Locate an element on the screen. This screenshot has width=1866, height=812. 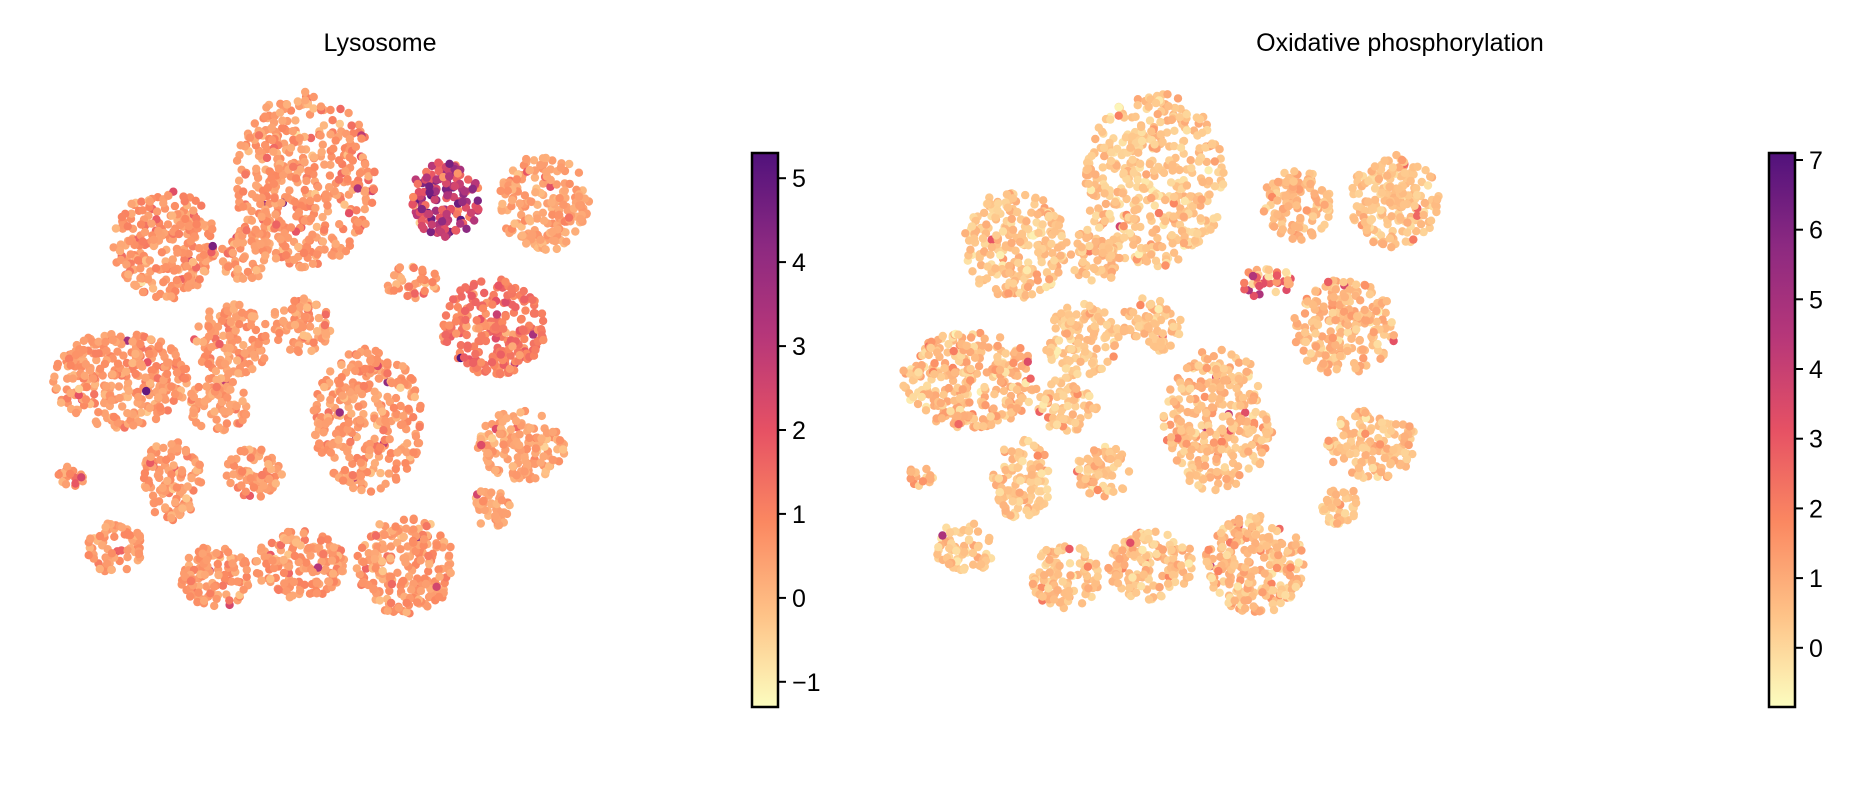
colorbar-tick-label: 3 is located at coordinates (799, 347).